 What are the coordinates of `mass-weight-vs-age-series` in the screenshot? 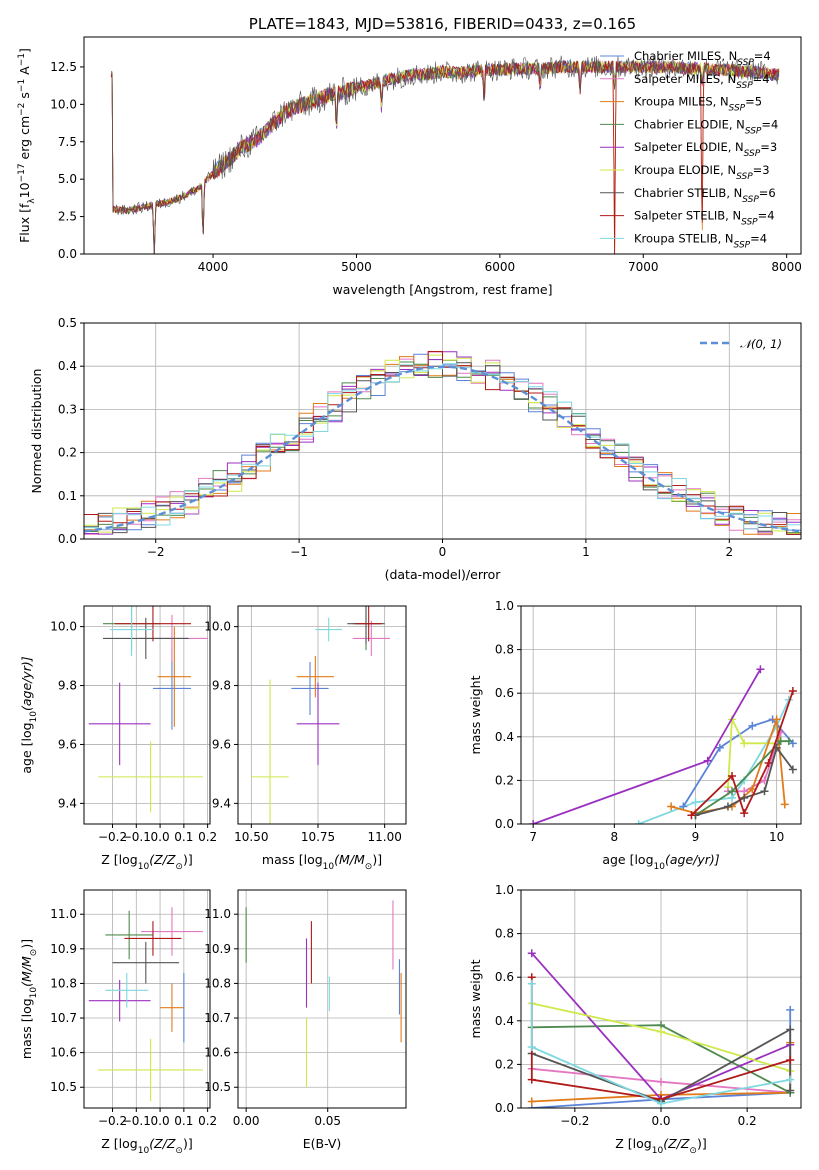 It's located at (663, 744).